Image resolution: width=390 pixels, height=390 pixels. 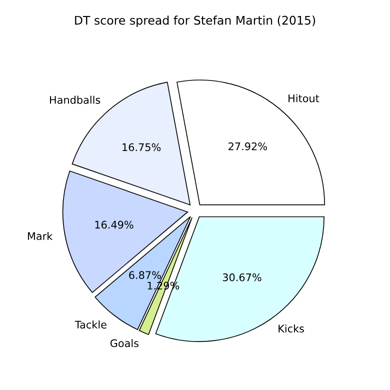 What do you see at coordinates (40, 236) in the screenshot?
I see `slice-label: Mark` at bounding box center [40, 236].